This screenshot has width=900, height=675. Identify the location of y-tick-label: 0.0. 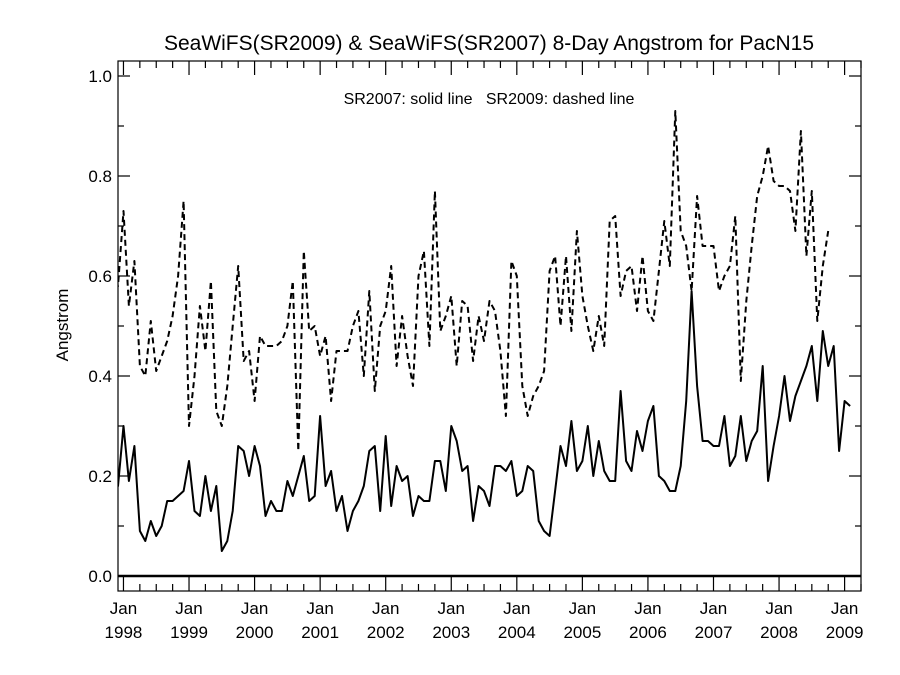
(100, 576).